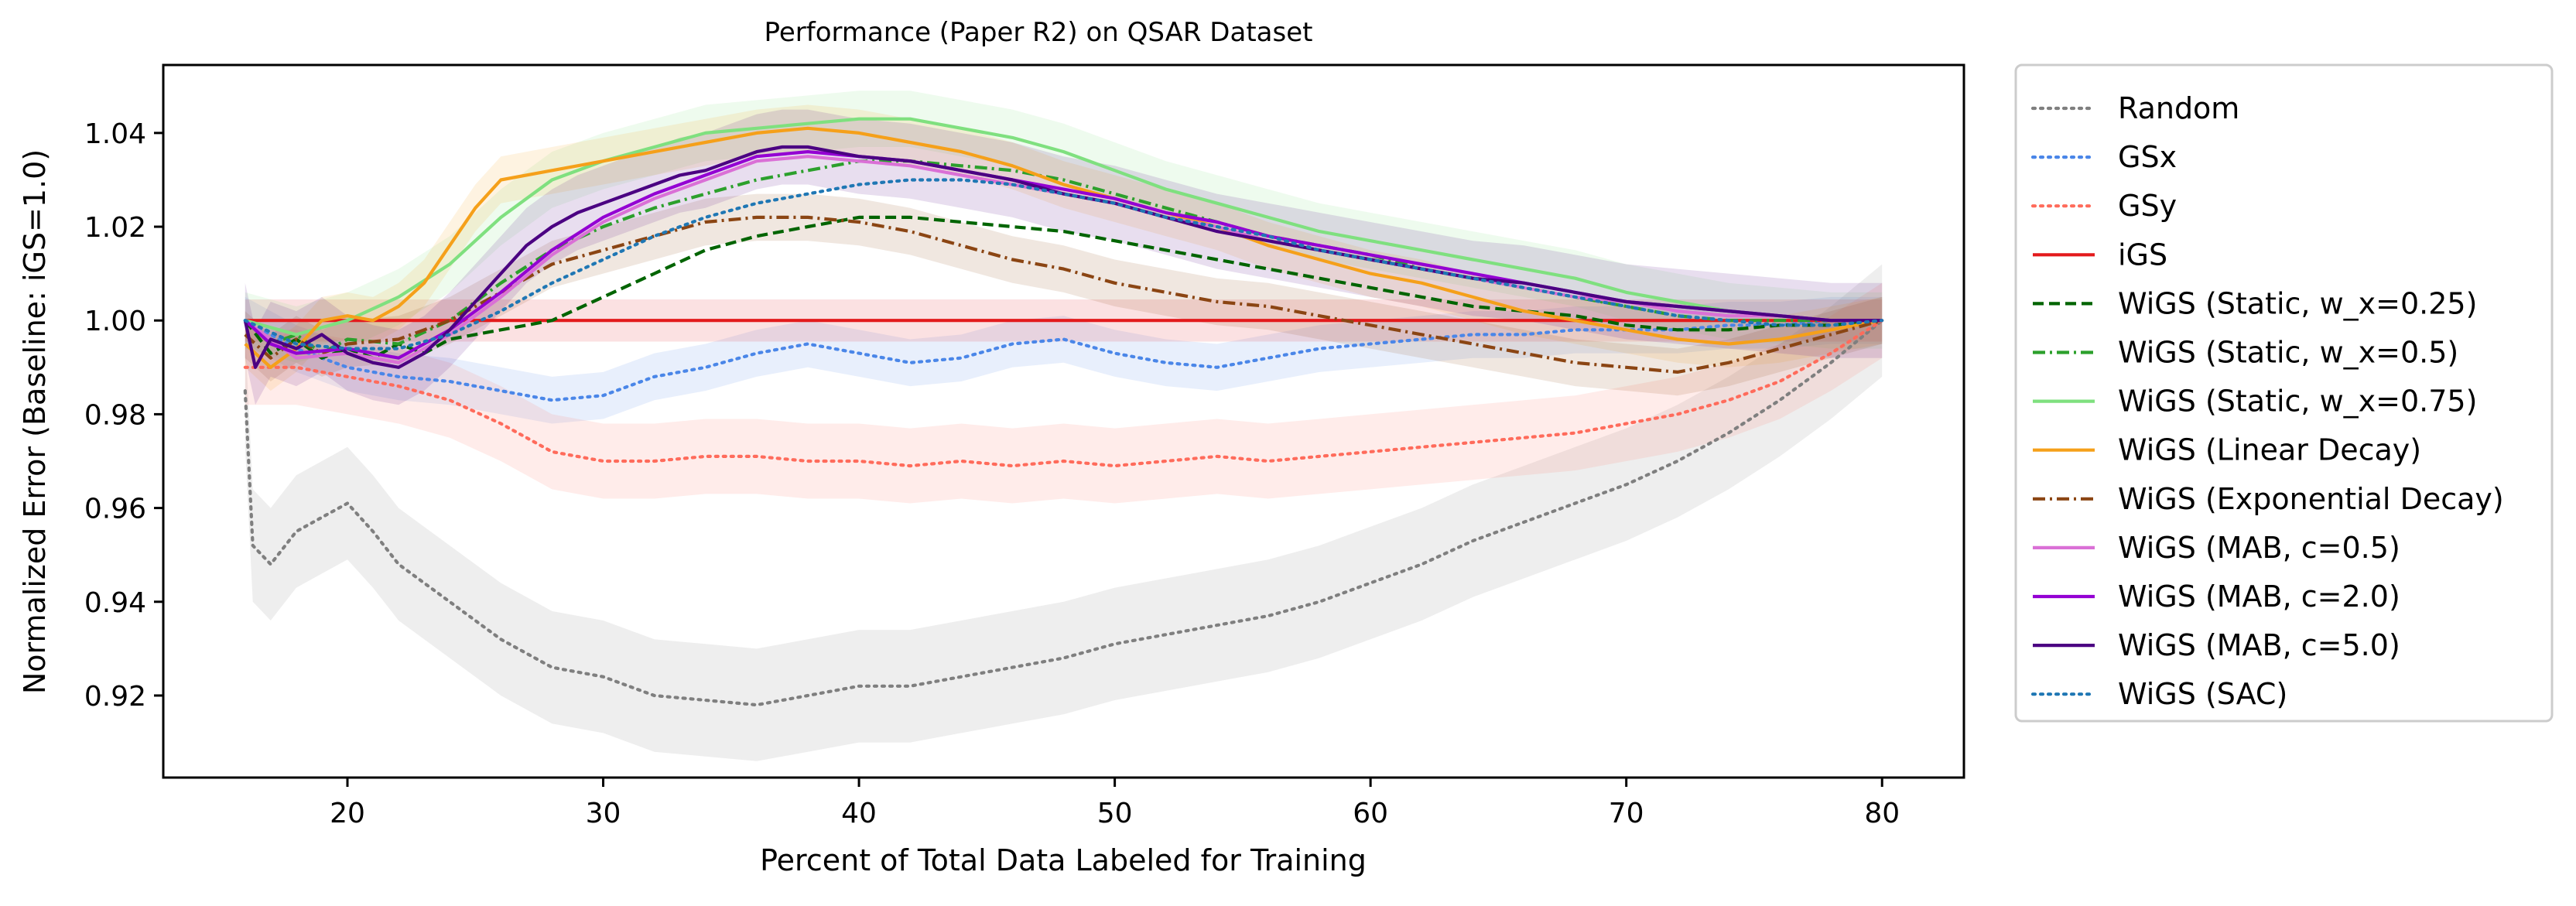 The width and height of the screenshot is (2576, 906). Describe the element at coordinates (115, 134) in the screenshot. I see `y-tick-label: 1.04` at that location.